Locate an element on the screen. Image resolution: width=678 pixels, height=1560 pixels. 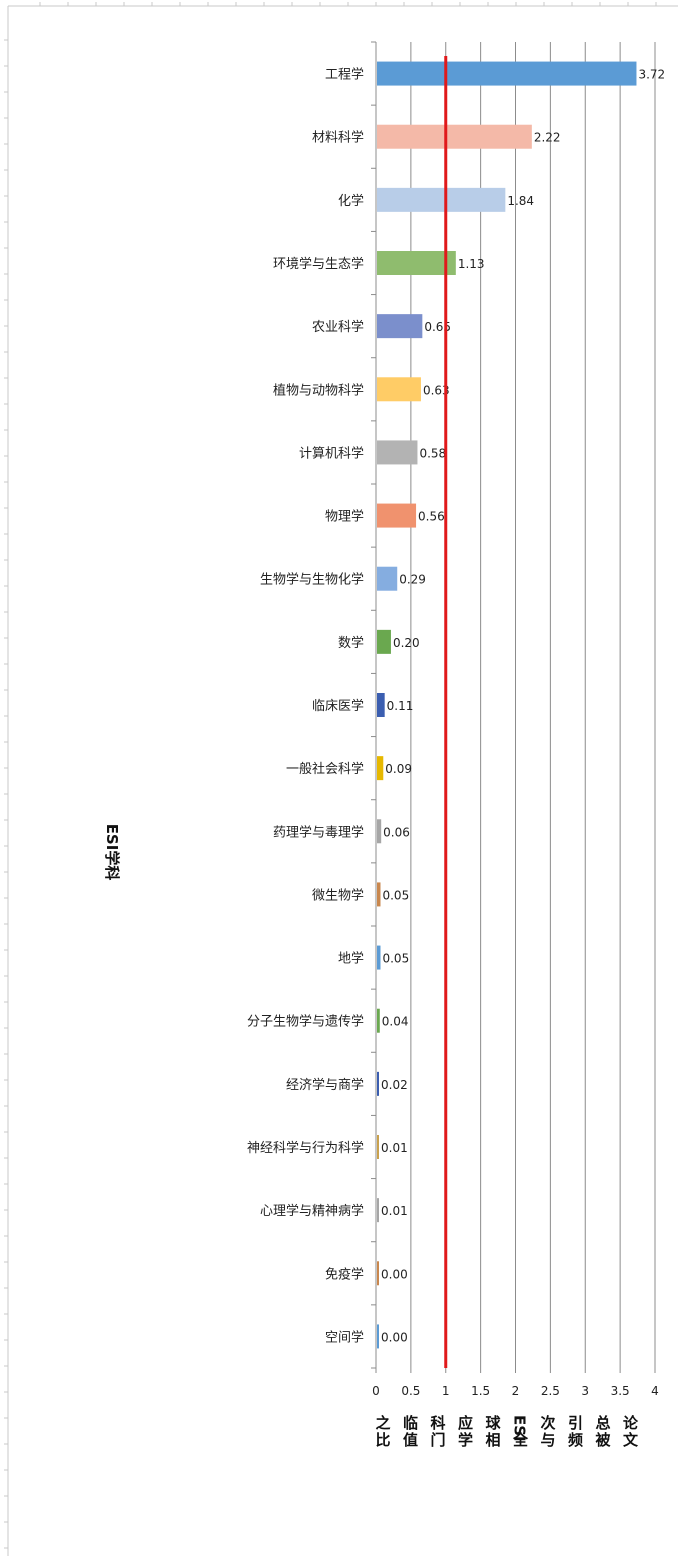
x-axis-title-column: 引频 is located at coordinates (575, 1431).